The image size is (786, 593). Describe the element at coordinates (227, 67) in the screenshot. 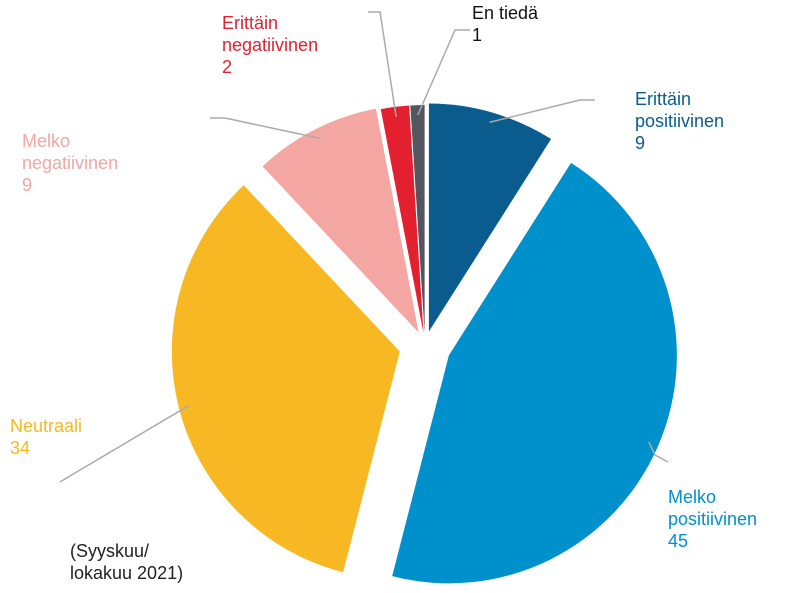

I see `value-label: 2` at that location.